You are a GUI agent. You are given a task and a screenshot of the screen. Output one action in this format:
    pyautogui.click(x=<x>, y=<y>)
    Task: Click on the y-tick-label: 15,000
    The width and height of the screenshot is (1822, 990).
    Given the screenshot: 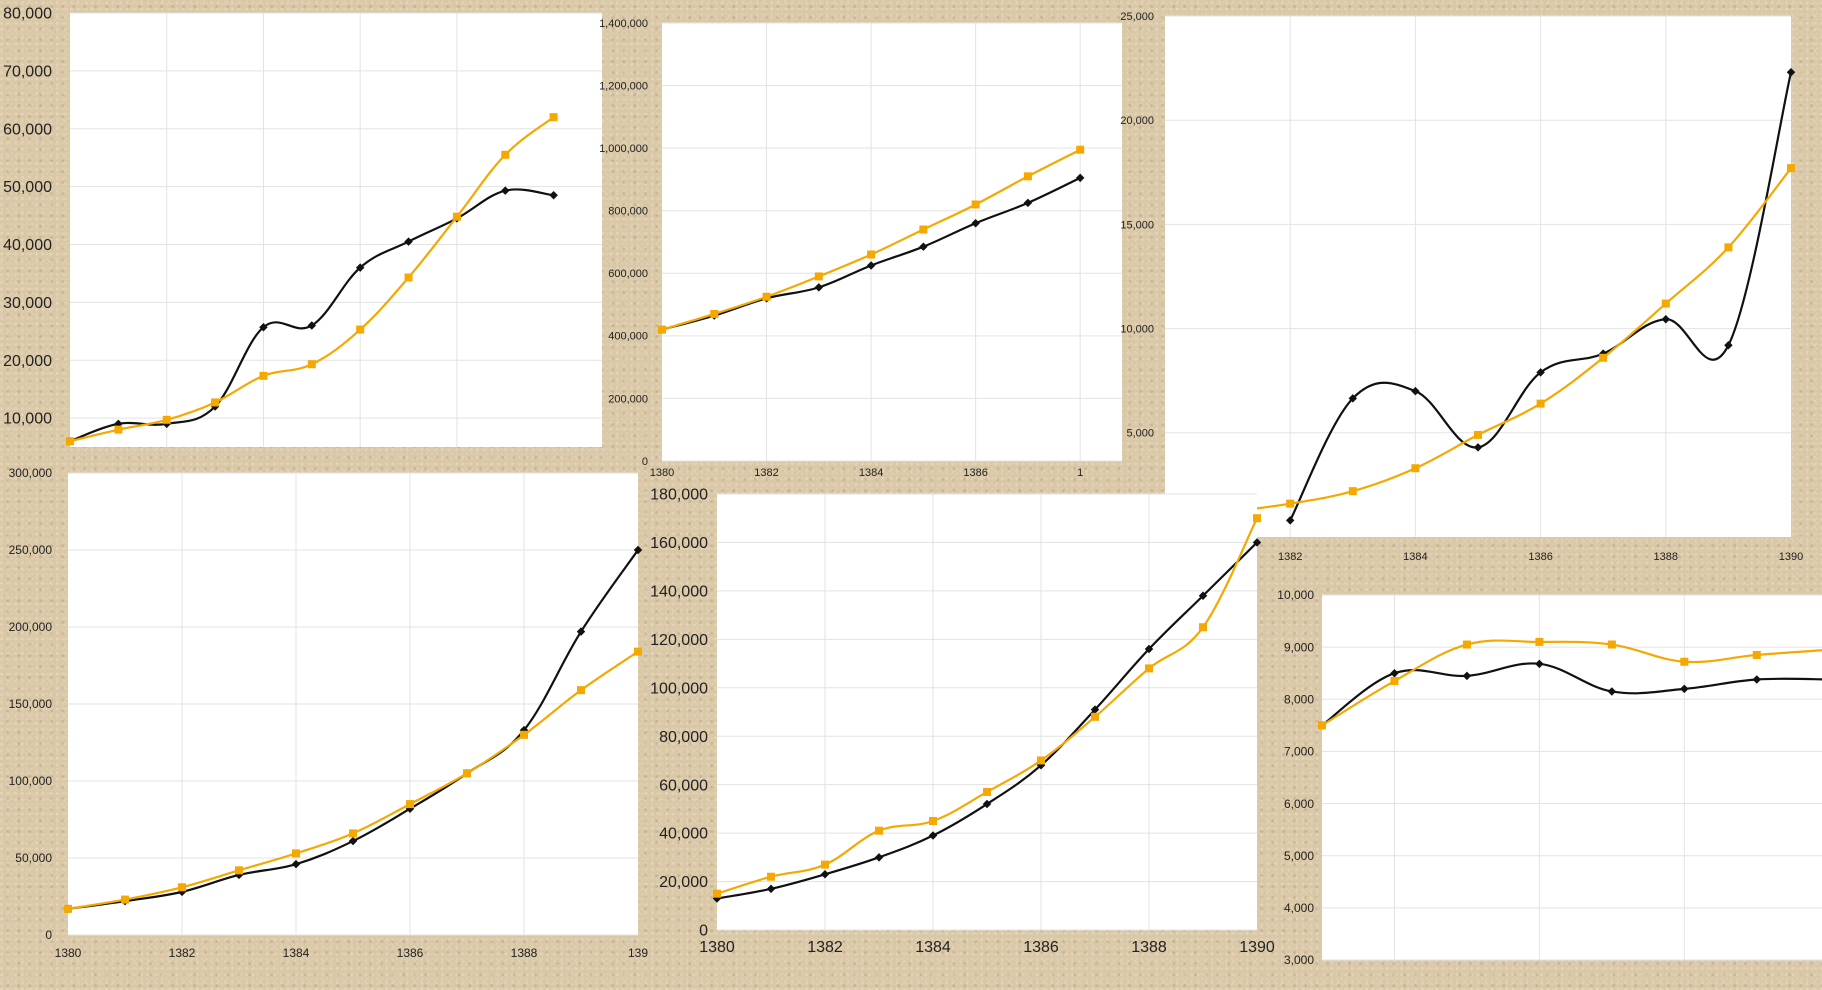 What is the action you would take?
    pyautogui.click(x=1137, y=225)
    